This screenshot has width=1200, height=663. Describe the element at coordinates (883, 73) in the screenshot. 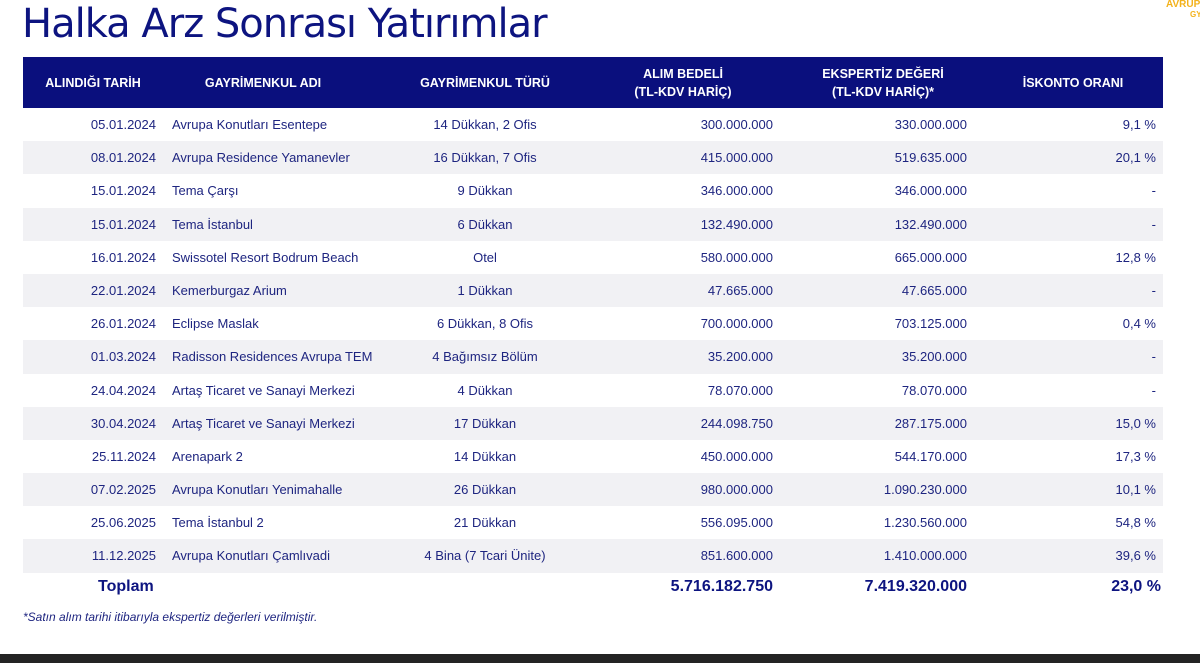

I see `header-exp-line1: EKSPERTİZ DEĞERİ` at that location.